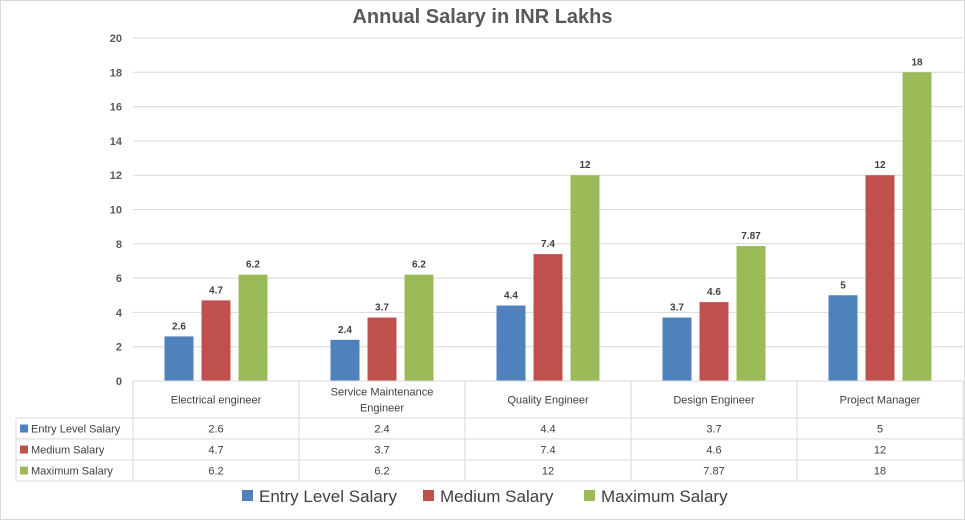 Image resolution: width=965 pixels, height=520 pixels. I want to click on legend-label: Entry Level Salary, so click(328, 496).